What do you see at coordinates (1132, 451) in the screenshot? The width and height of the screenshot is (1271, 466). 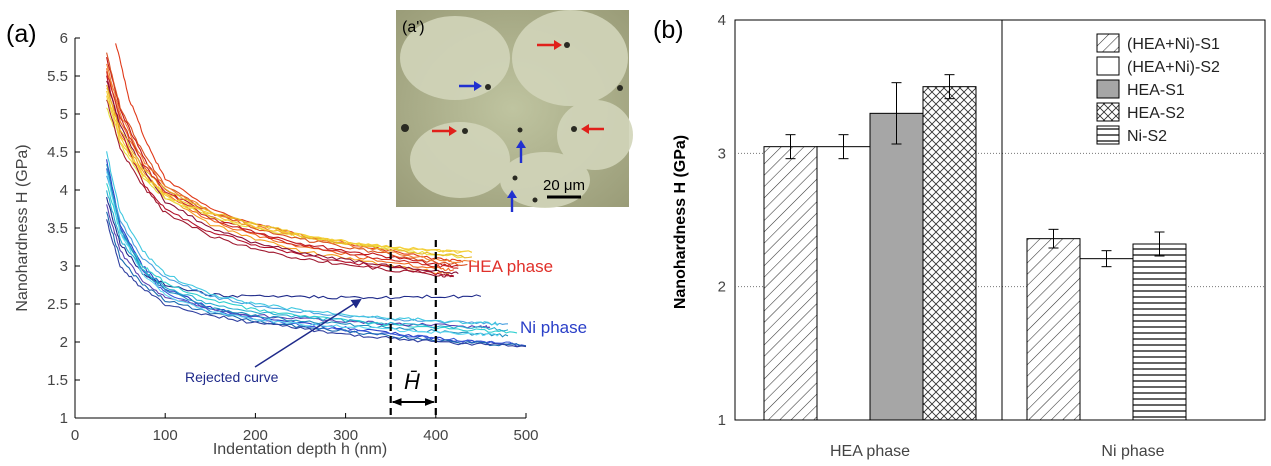 I see `category-label: Ni phase` at bounding box center [1132, 451].